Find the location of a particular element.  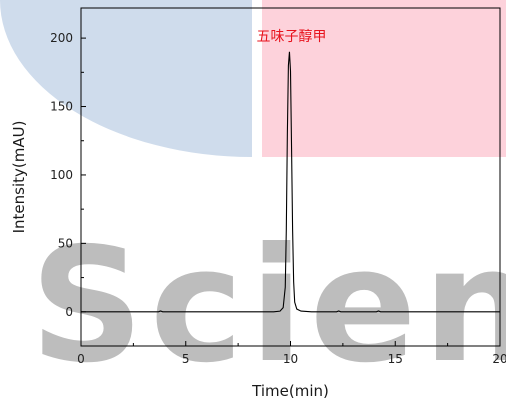

x-tick-label: 5 is located at coordinates (186, 359).